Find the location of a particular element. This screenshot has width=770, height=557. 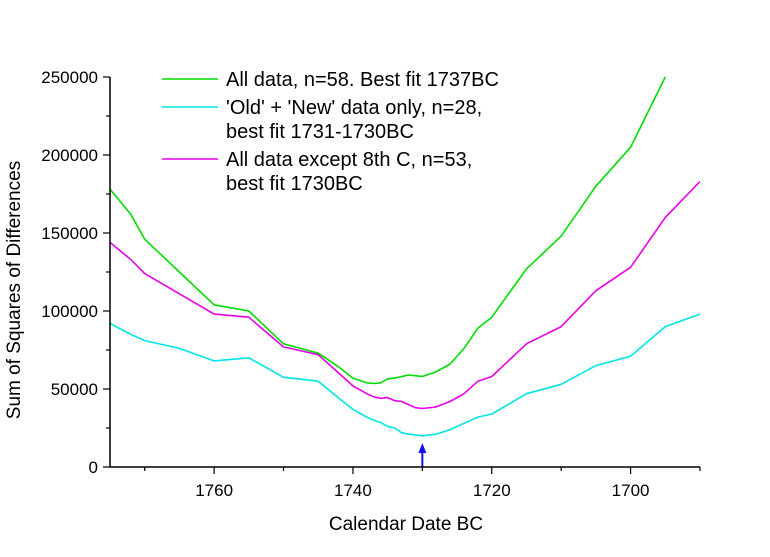

y-tick-label: 250000 is located at coordinates (69, 77).